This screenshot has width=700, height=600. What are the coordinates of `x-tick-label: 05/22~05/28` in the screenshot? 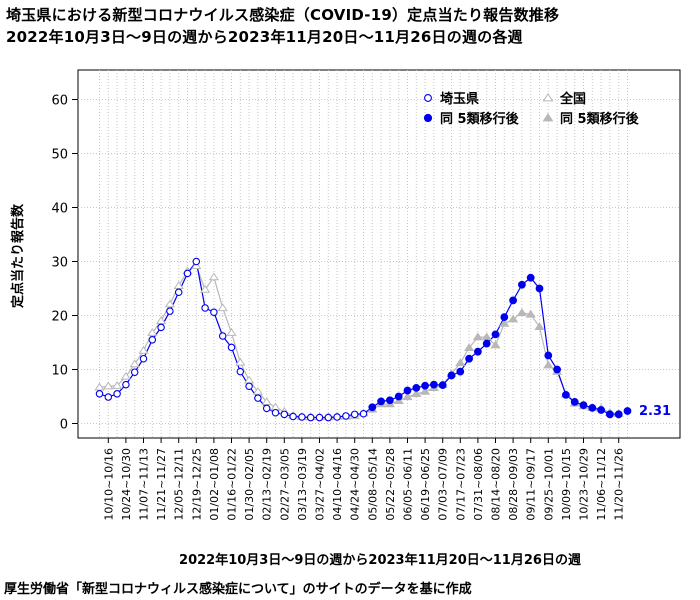 It's located at (390, 484).